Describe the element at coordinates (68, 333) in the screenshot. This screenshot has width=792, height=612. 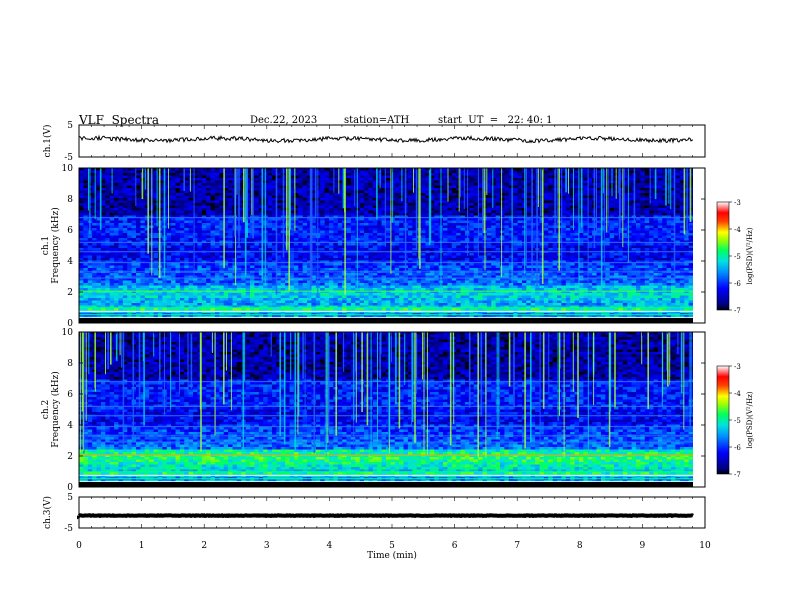
I see `ch2-spectrogram-ytick: 10` at that location.